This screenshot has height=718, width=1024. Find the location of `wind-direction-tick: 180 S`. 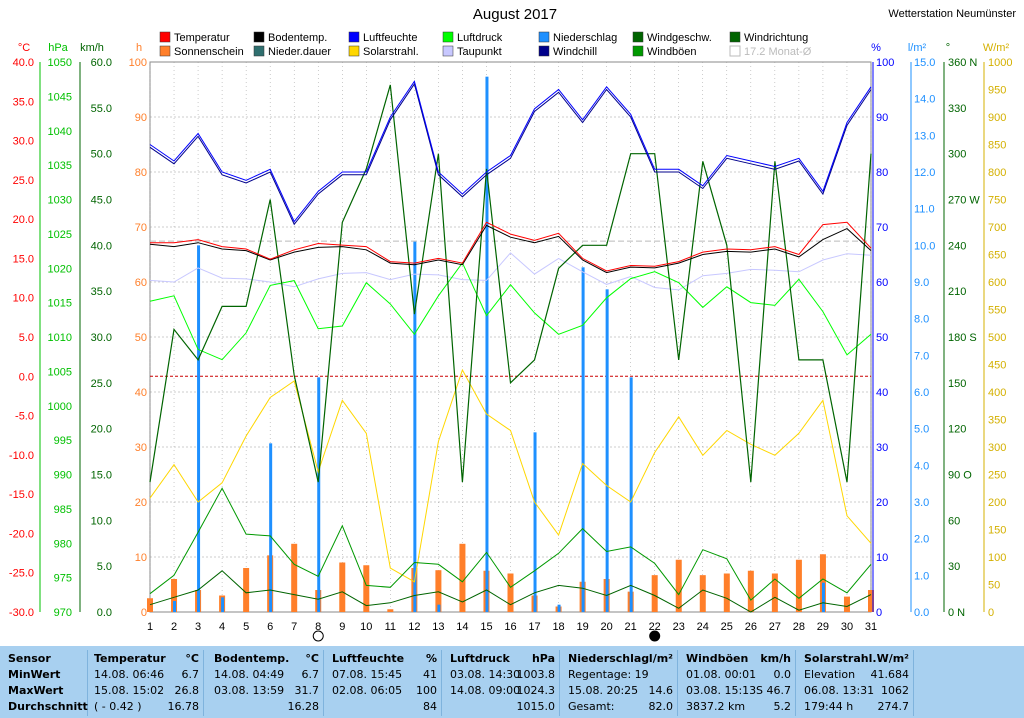

wind-direction-tick: 180 S is located at coordinates (962, 338).